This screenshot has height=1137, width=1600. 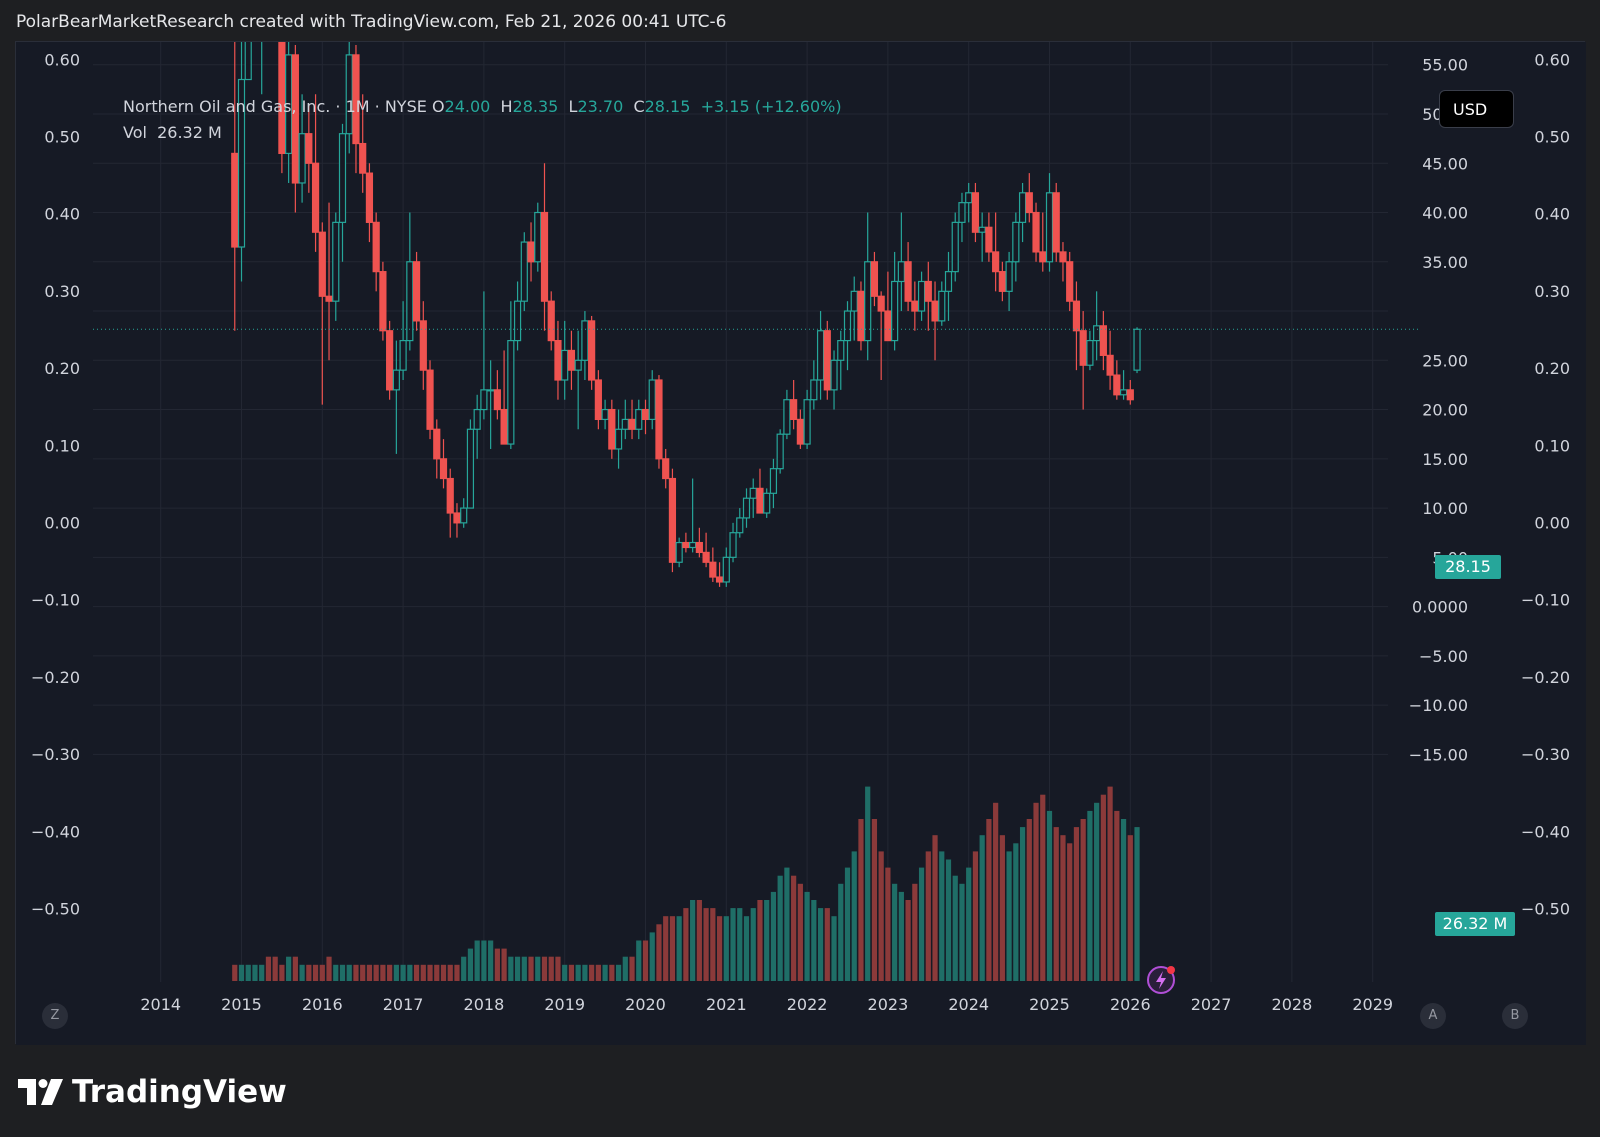 What do you see at coordinates (438, 106) in the screenshot?
I see `open-label: O` at bounding box center [438, 106].